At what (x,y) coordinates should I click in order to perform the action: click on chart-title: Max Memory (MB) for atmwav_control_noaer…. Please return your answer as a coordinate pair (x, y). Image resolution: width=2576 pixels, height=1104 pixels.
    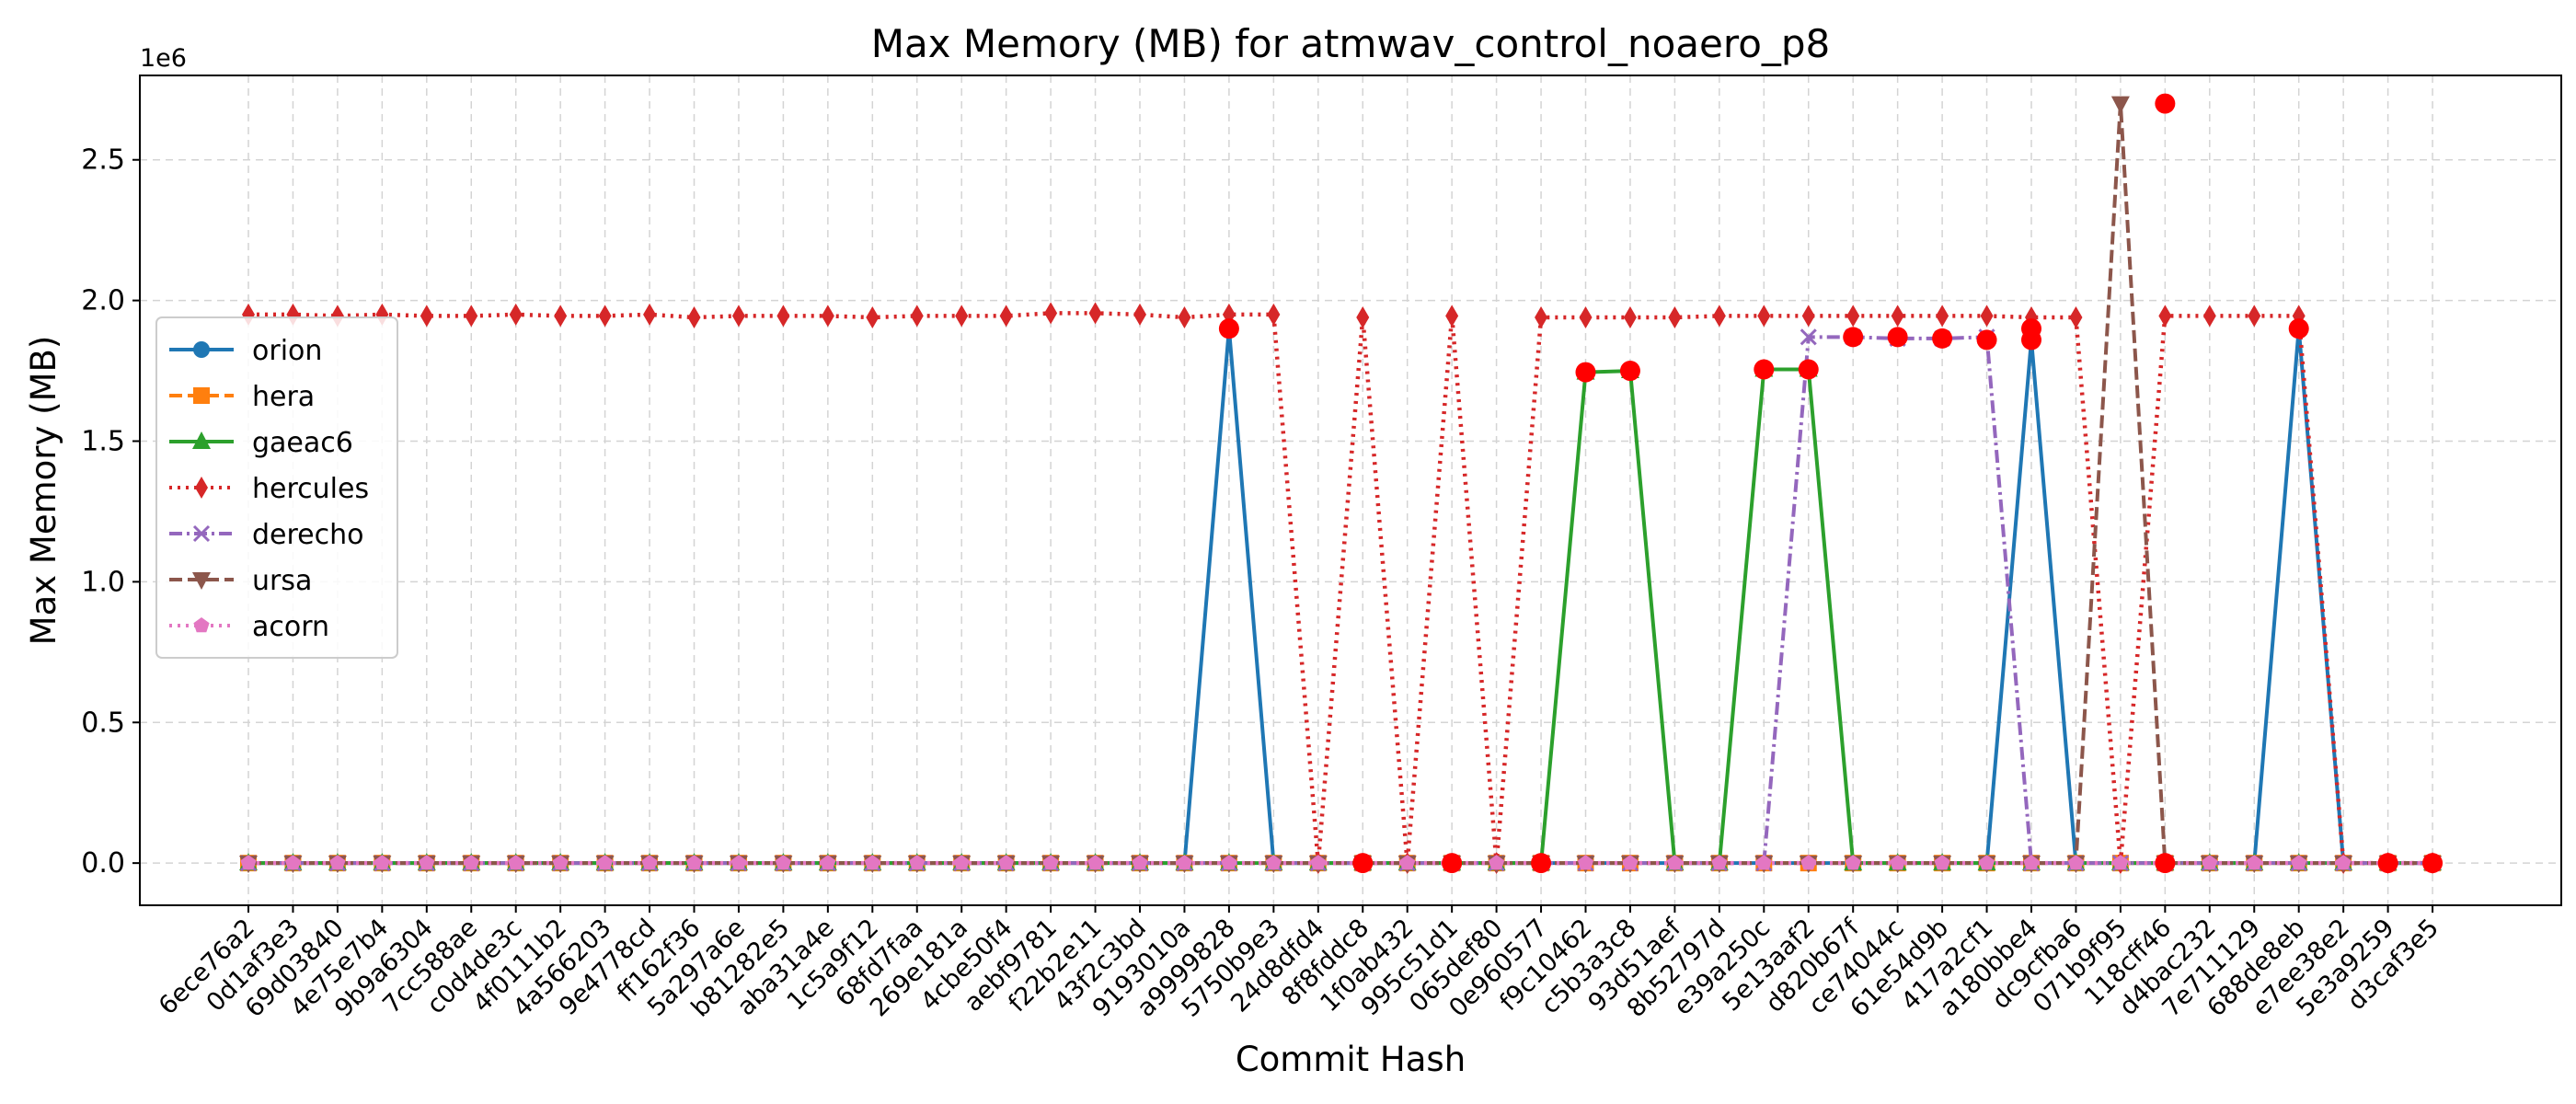
    Looking at the image, I should click on (1351, 43).